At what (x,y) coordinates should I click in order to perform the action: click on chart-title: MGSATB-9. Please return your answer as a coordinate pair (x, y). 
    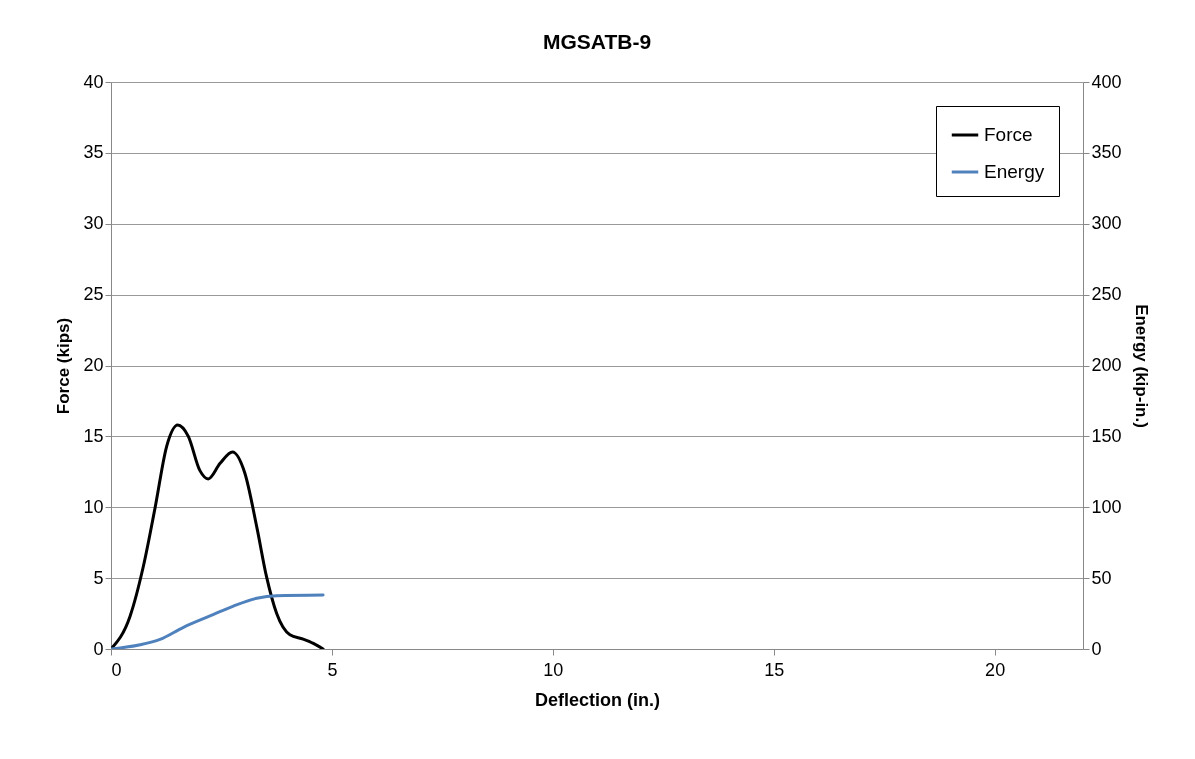
    Looking at the image, I should click on (597, 41).